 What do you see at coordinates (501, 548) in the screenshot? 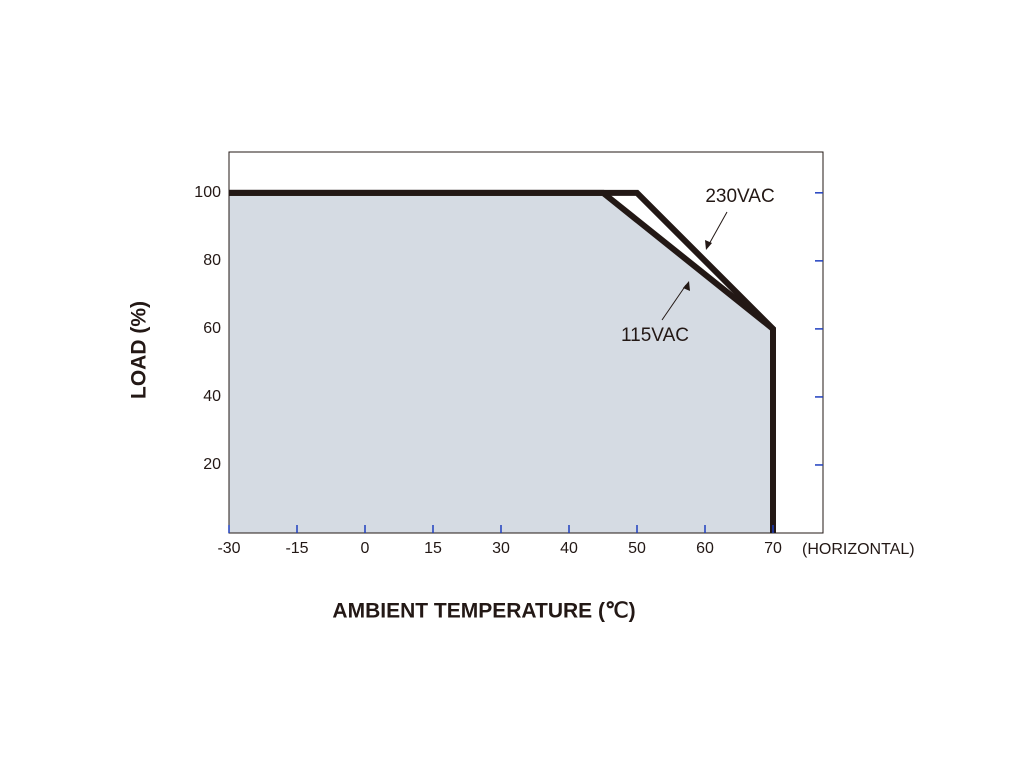
I see `x-tick-label: 30` at bounding box center [501, 548].